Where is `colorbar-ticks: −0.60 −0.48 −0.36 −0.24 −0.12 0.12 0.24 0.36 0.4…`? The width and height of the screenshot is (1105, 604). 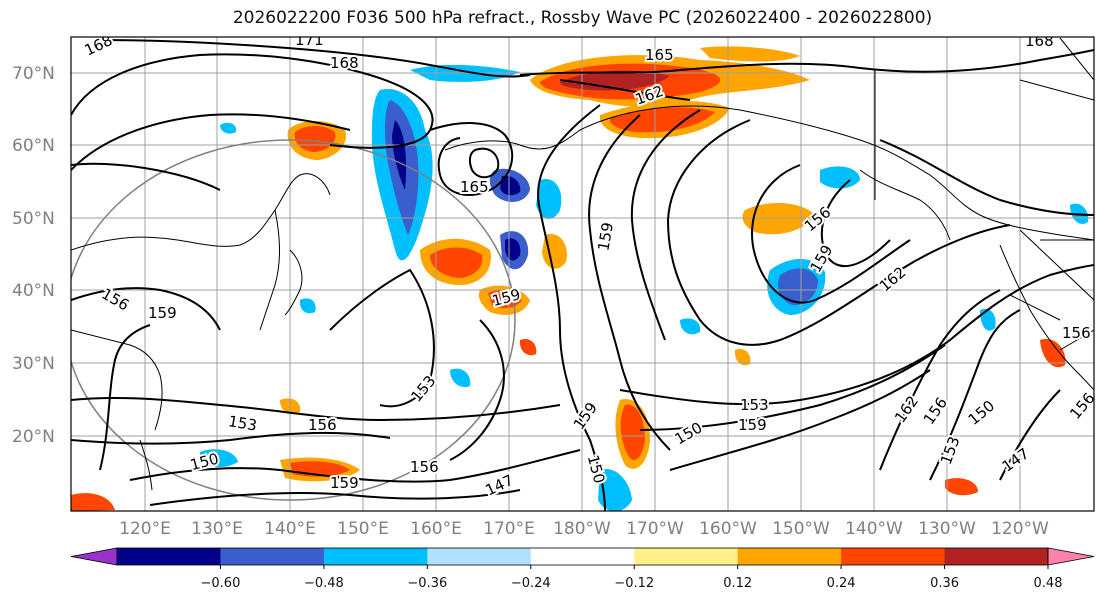
colorbar-ticks: −0.60 −0.48 −0.36 −0.24 −0.12 0.12 0.24 0.36 0.4… is located at coordinates (632, 578).